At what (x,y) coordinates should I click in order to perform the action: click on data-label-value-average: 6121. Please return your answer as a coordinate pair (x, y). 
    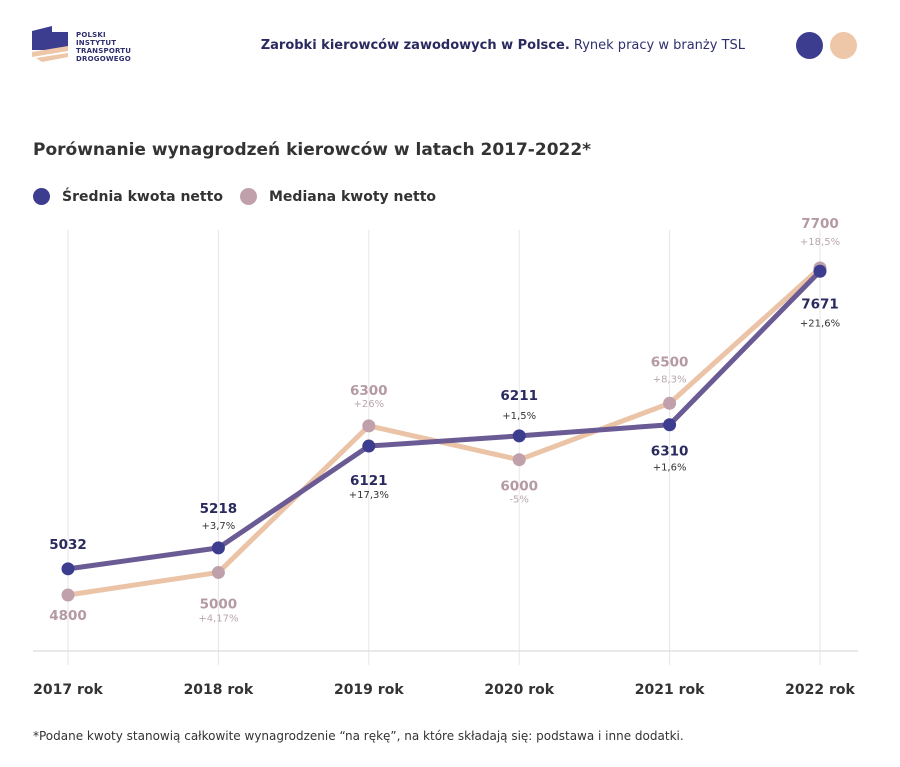
    Looking at the image, I should click on (369, 481).